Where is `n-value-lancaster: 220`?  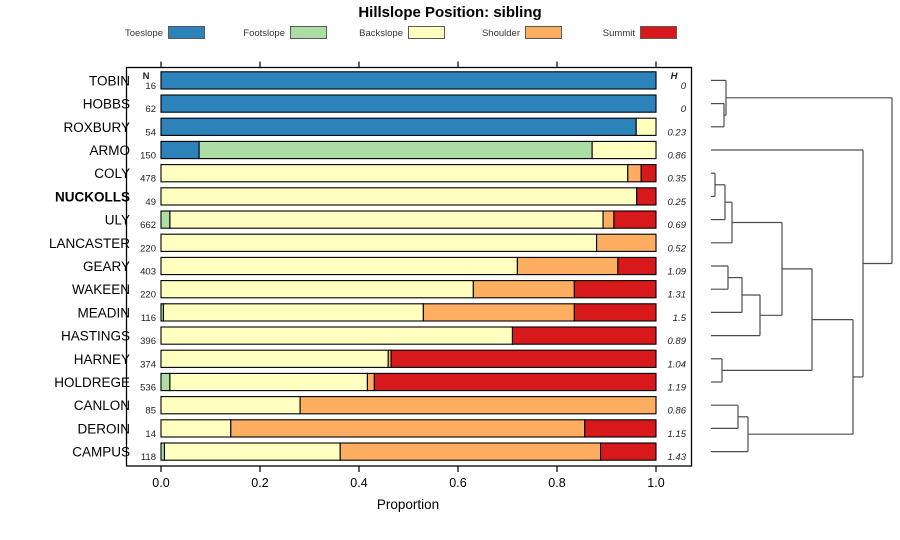 n-value-lancaster: 220 is located at coordinates (148, 248).